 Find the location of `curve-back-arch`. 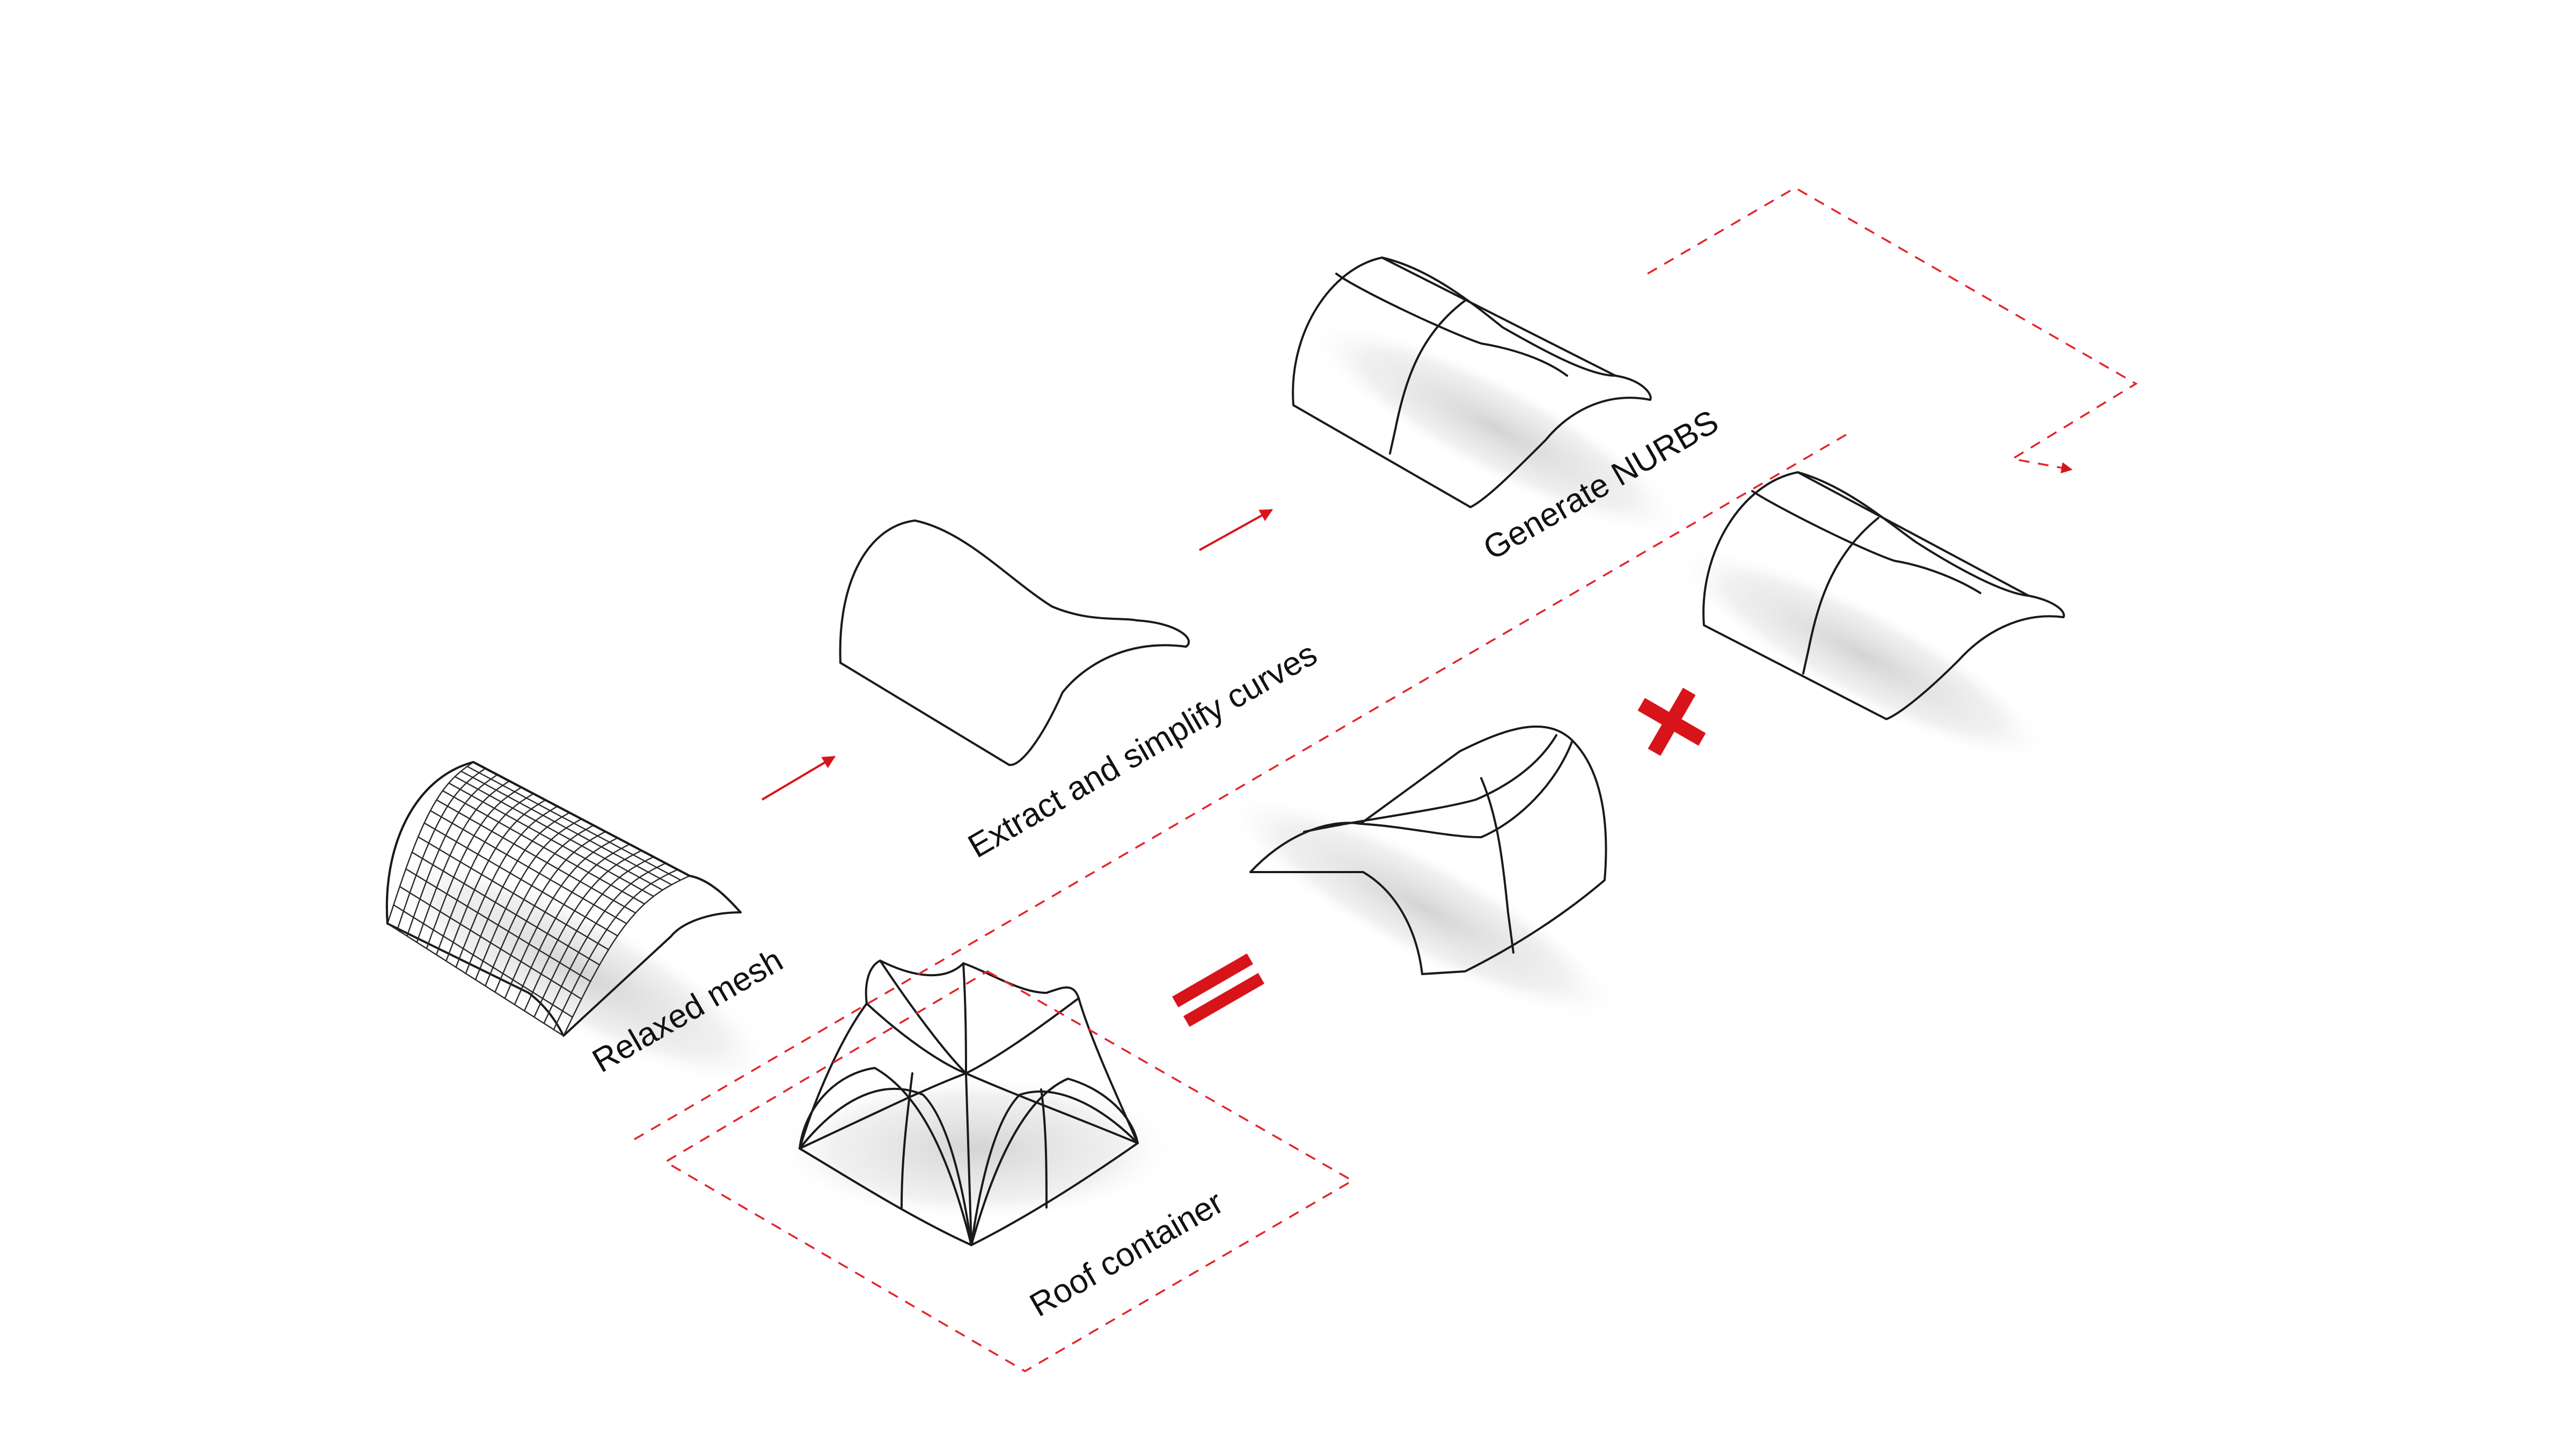

curve-back-arch is located at coordinates (1099, 692).